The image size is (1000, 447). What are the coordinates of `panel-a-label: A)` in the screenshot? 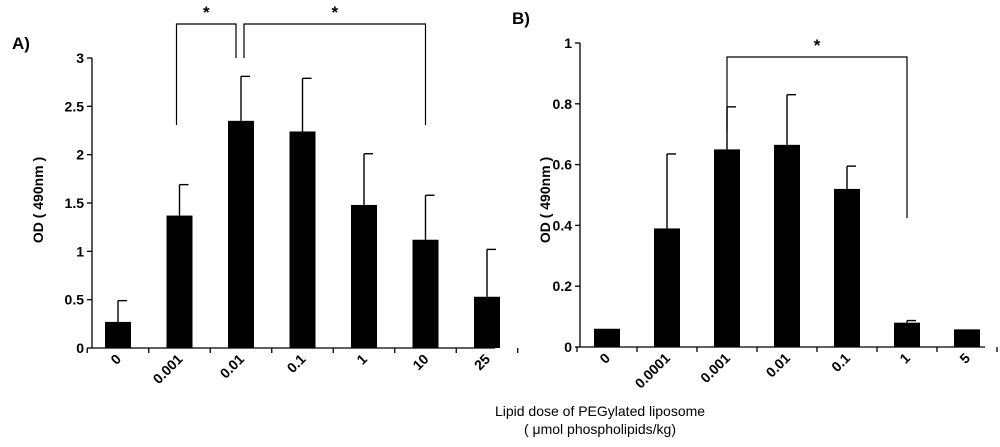 It's located at (21, 43).